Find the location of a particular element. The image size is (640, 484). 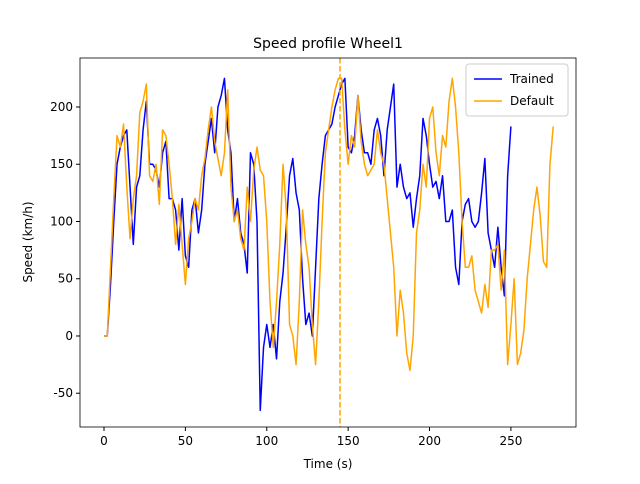

x-axis-label: Time (s) is located at coordinates (328, 464).